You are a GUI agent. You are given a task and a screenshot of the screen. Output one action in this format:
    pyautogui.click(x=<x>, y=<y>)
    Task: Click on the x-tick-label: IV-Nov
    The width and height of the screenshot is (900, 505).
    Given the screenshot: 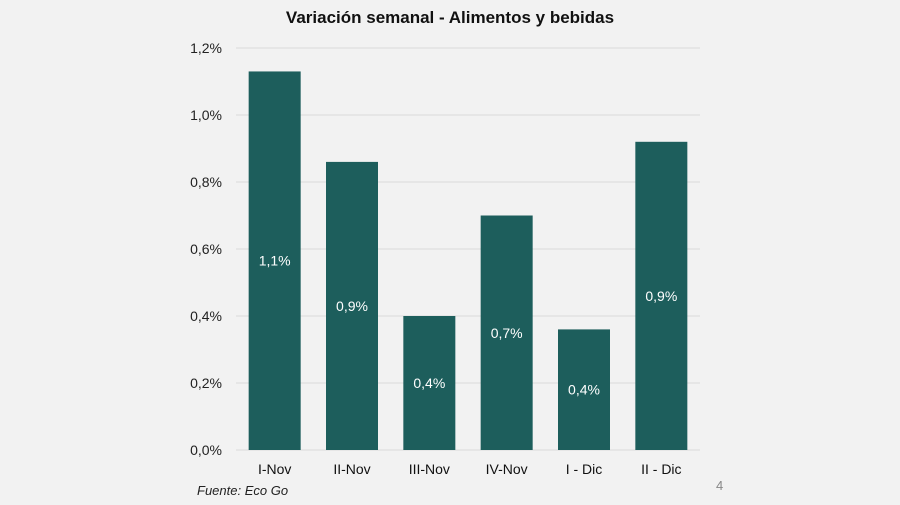 What is the action you would take?
    pyautogui.click(x=507, y=469)
    